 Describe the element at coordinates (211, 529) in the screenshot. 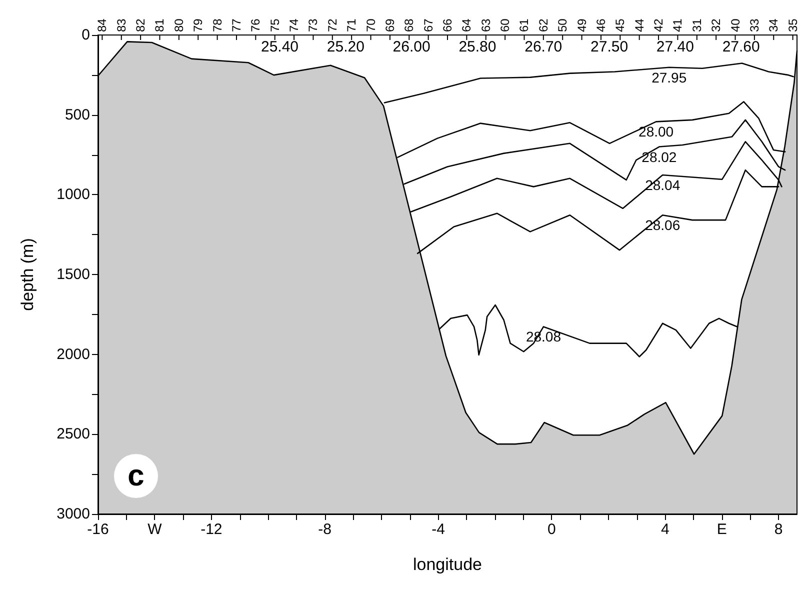

I see `x-tick-label: -12` at that location.